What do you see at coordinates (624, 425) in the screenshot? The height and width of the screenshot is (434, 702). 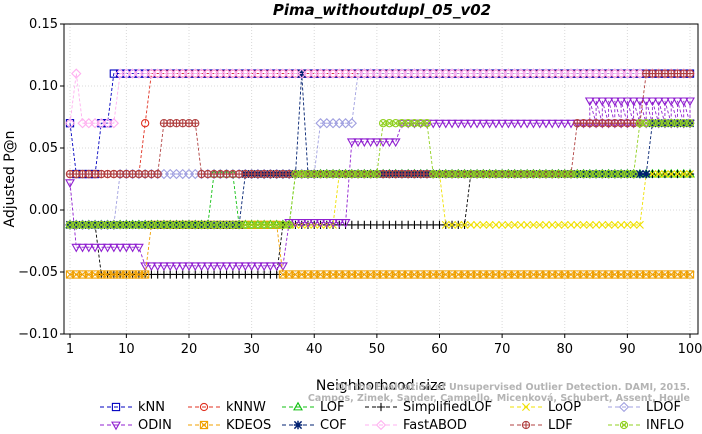 I see `legend-marker-inflo` at bounding box center [624, 425].